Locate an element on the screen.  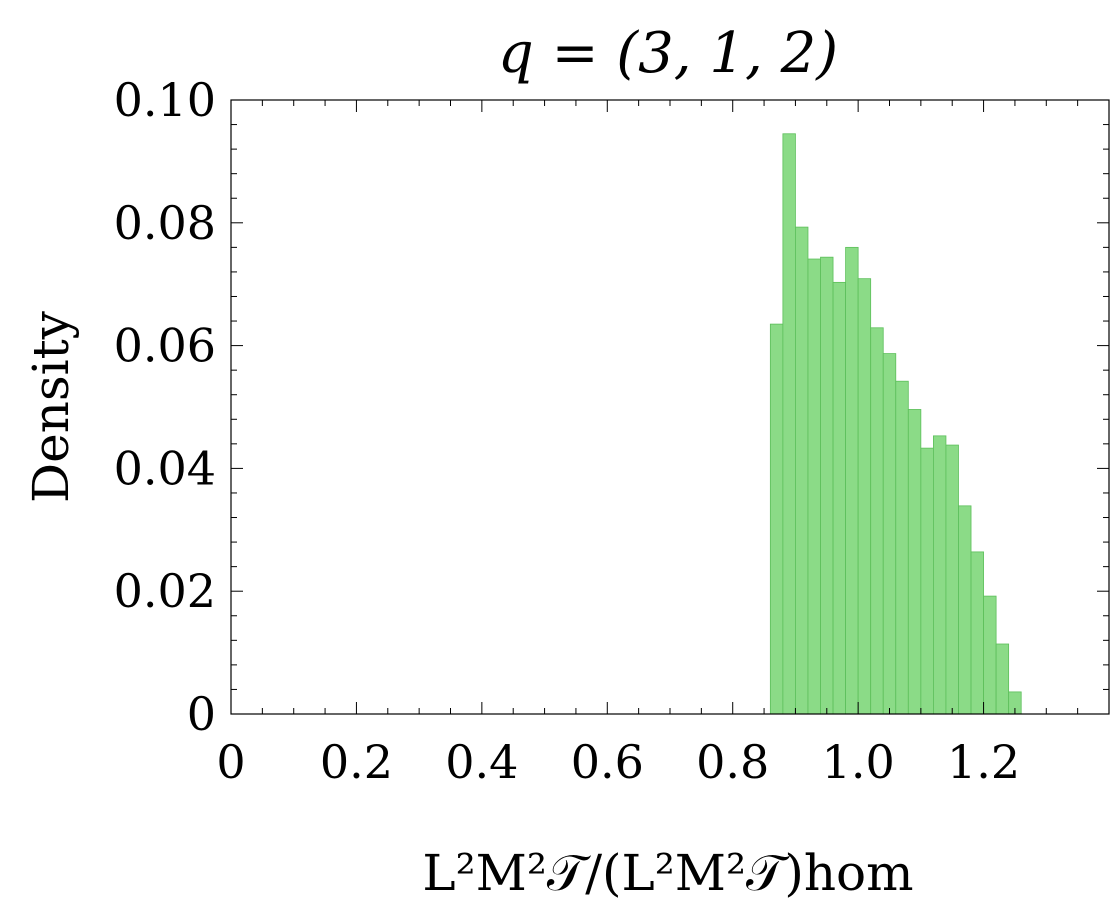
x-tick-label: 0.8 is located at coordinates (732, 762).